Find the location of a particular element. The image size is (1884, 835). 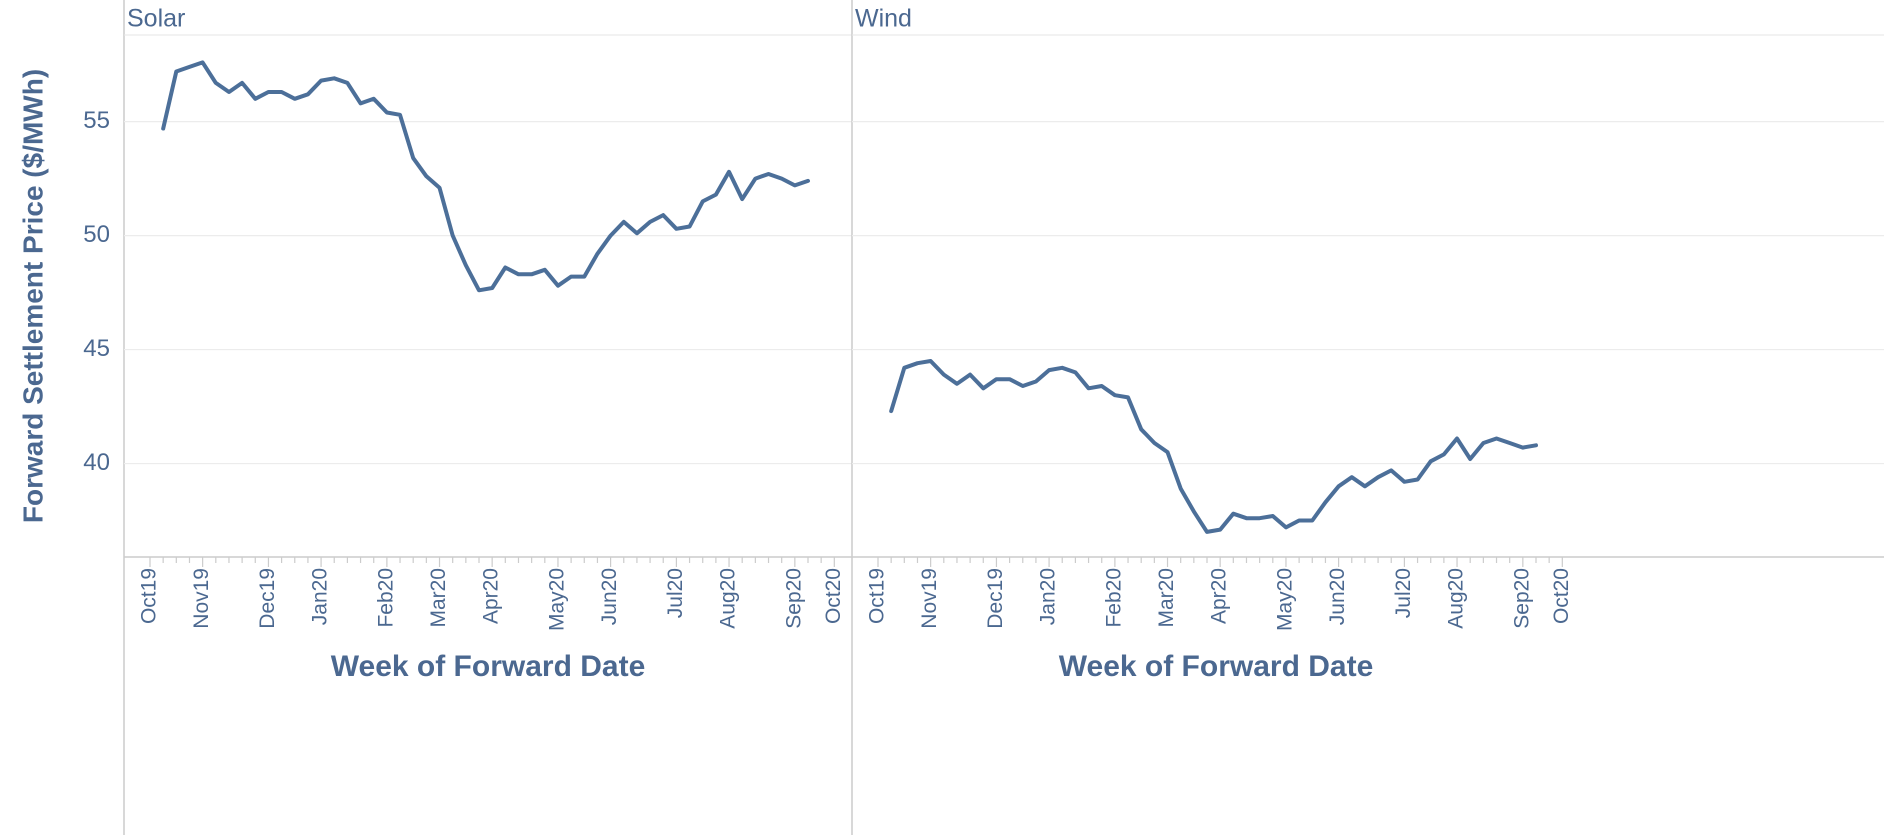

y-tick-label: 45 is located at coordinates (96, 348).